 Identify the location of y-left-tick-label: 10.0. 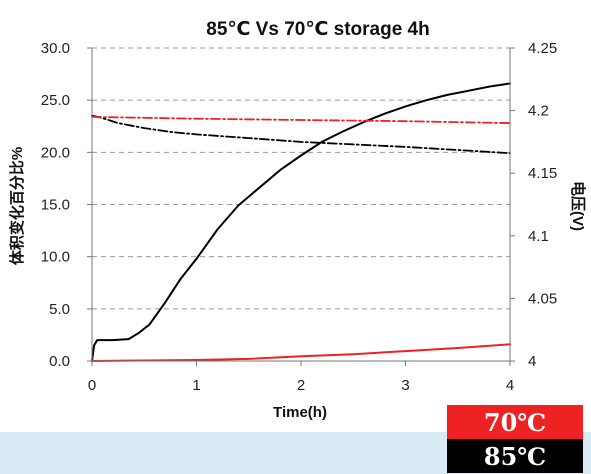
(55, 257).